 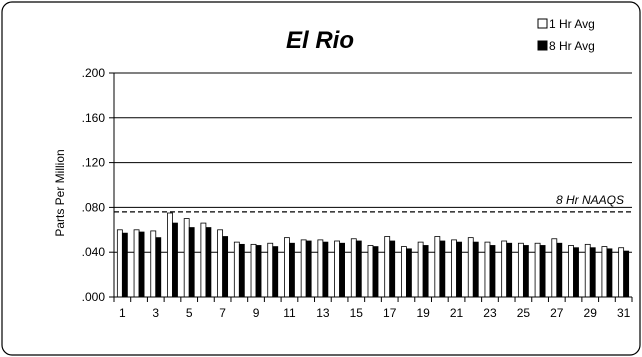 I want to click on legend-swatch-8hr, so click(x=542, y=45).